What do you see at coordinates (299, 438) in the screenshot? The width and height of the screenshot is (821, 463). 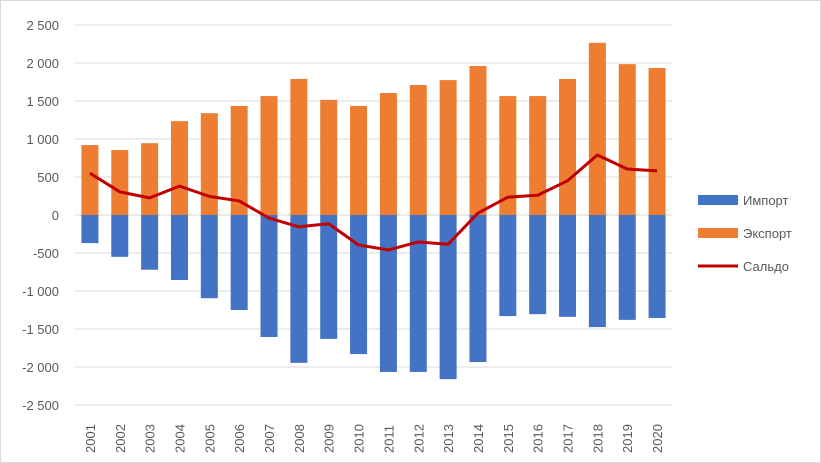 I see `x-tick-label: 2008` at bounding box center [299, 438].